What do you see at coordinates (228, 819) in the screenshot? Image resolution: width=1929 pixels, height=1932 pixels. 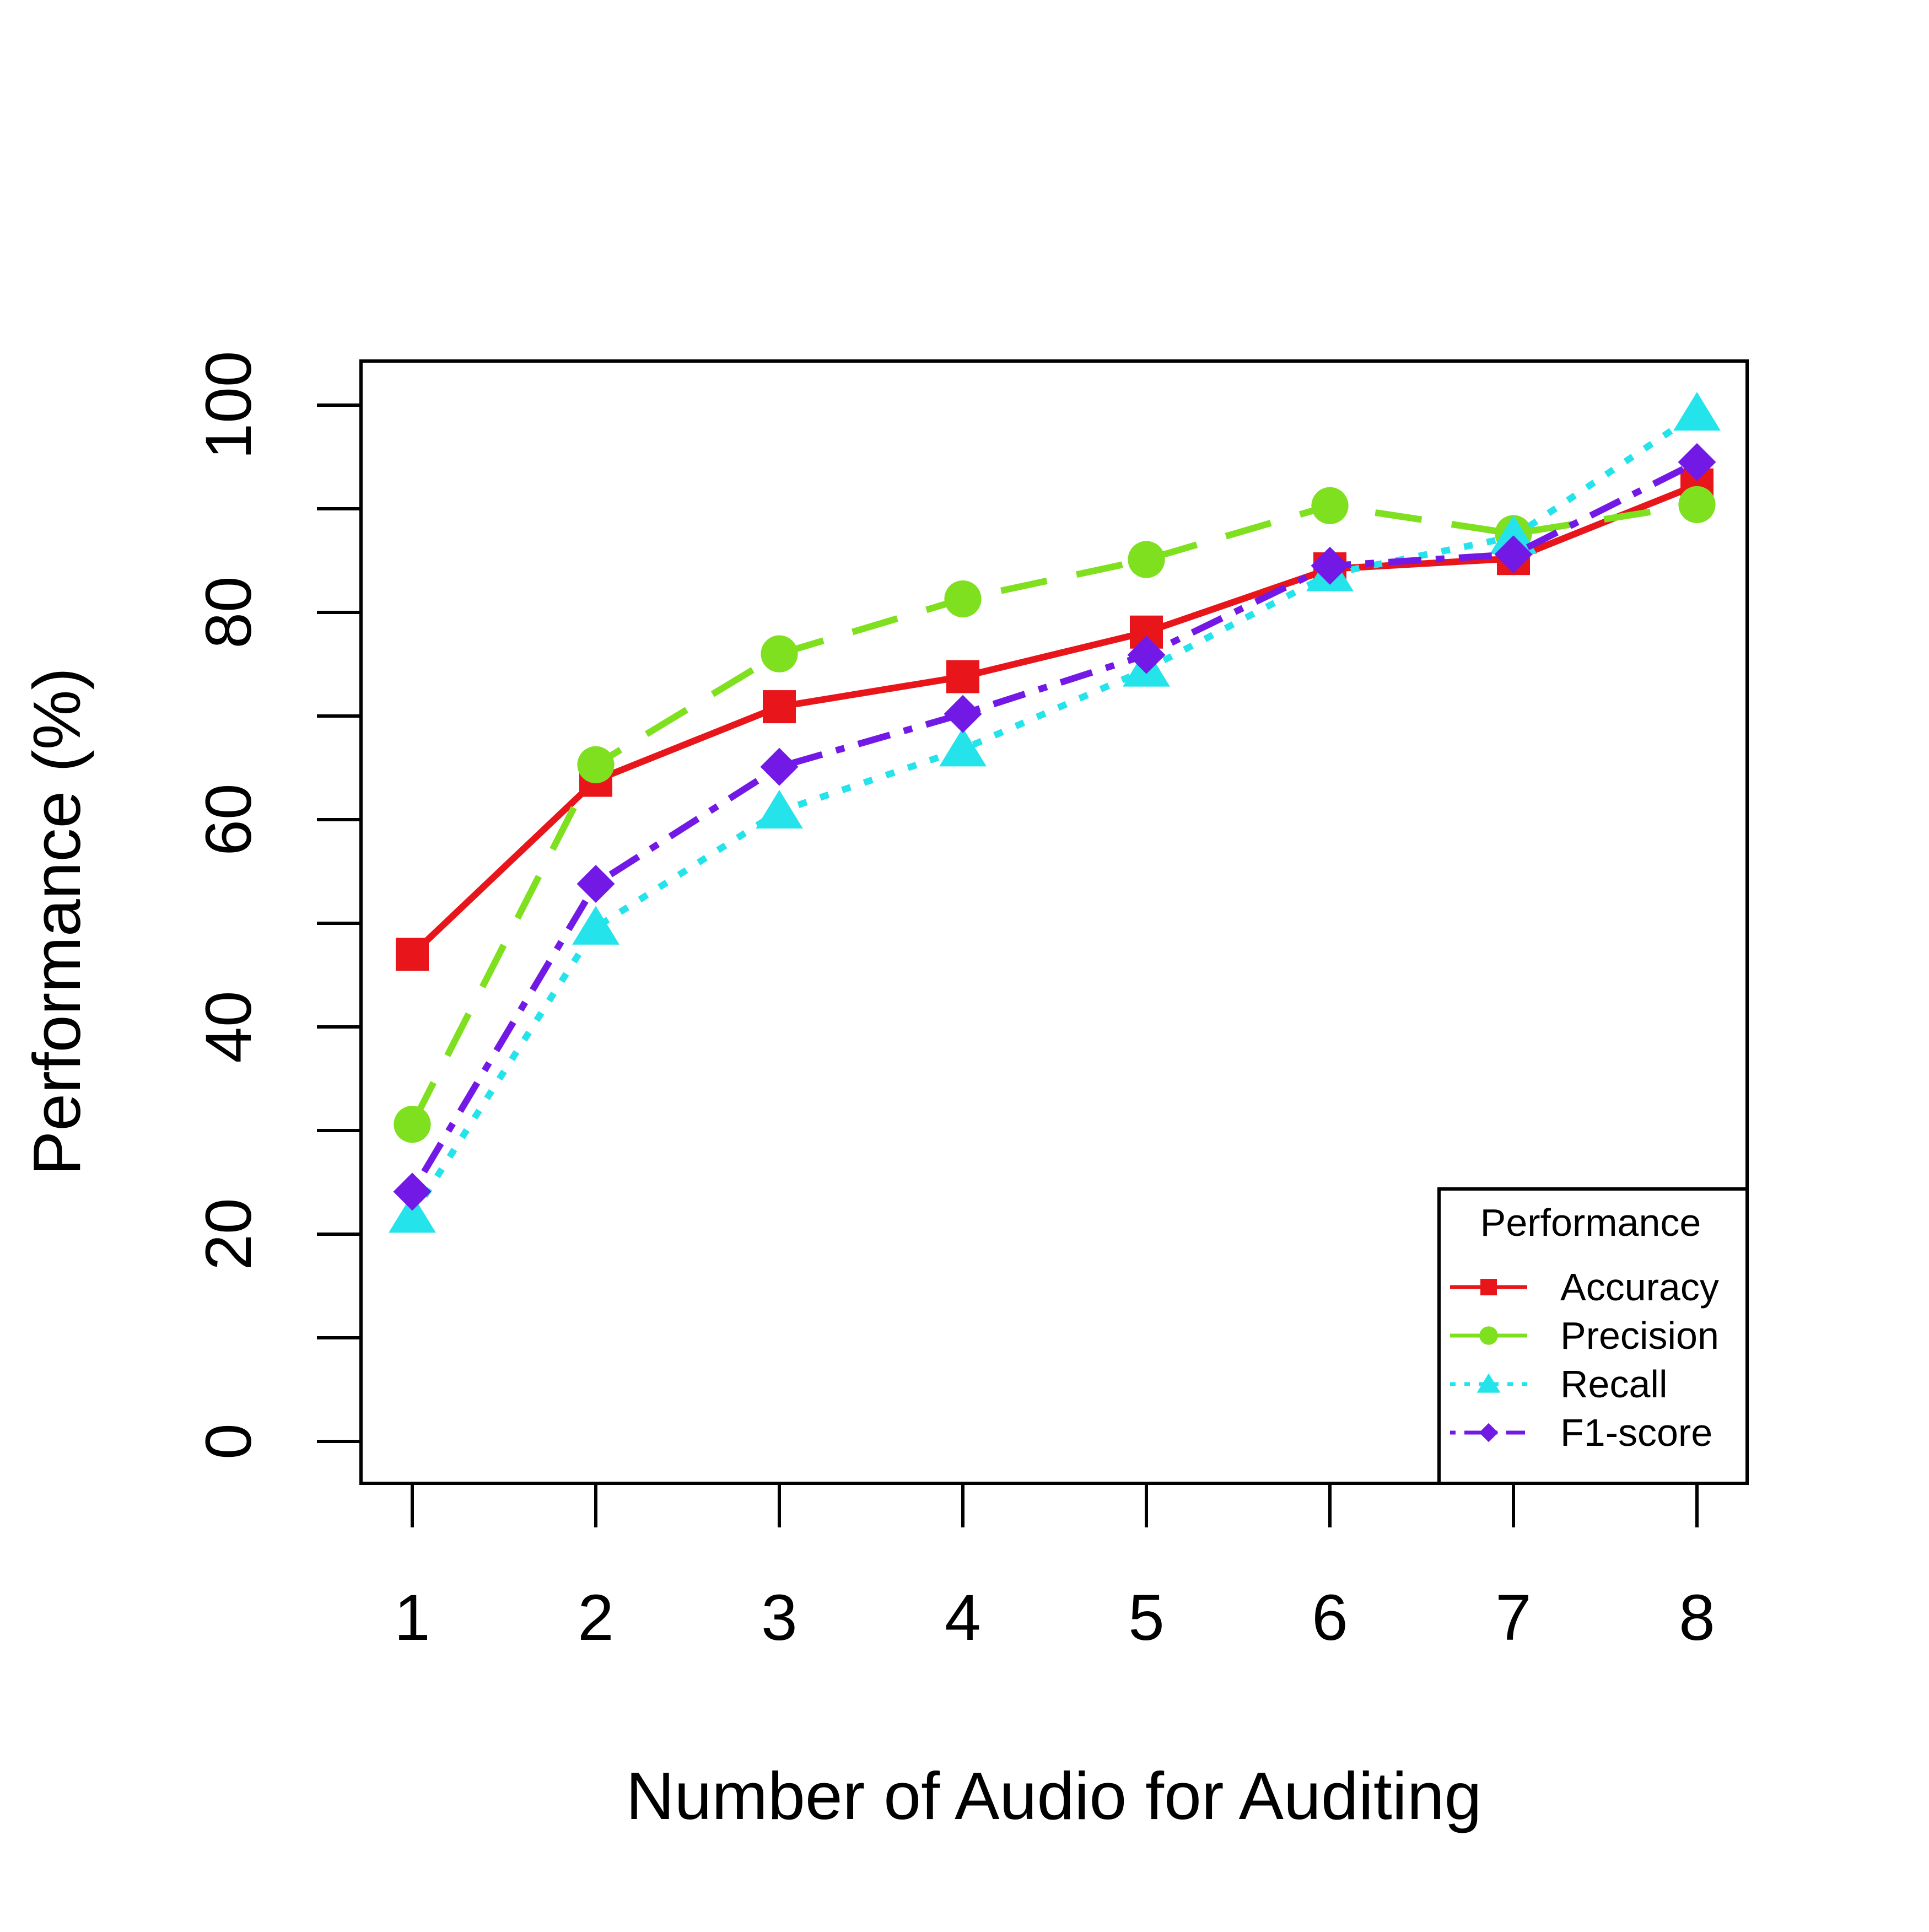 I see `y-tick-label: 60` at bounding box center [228, 819].